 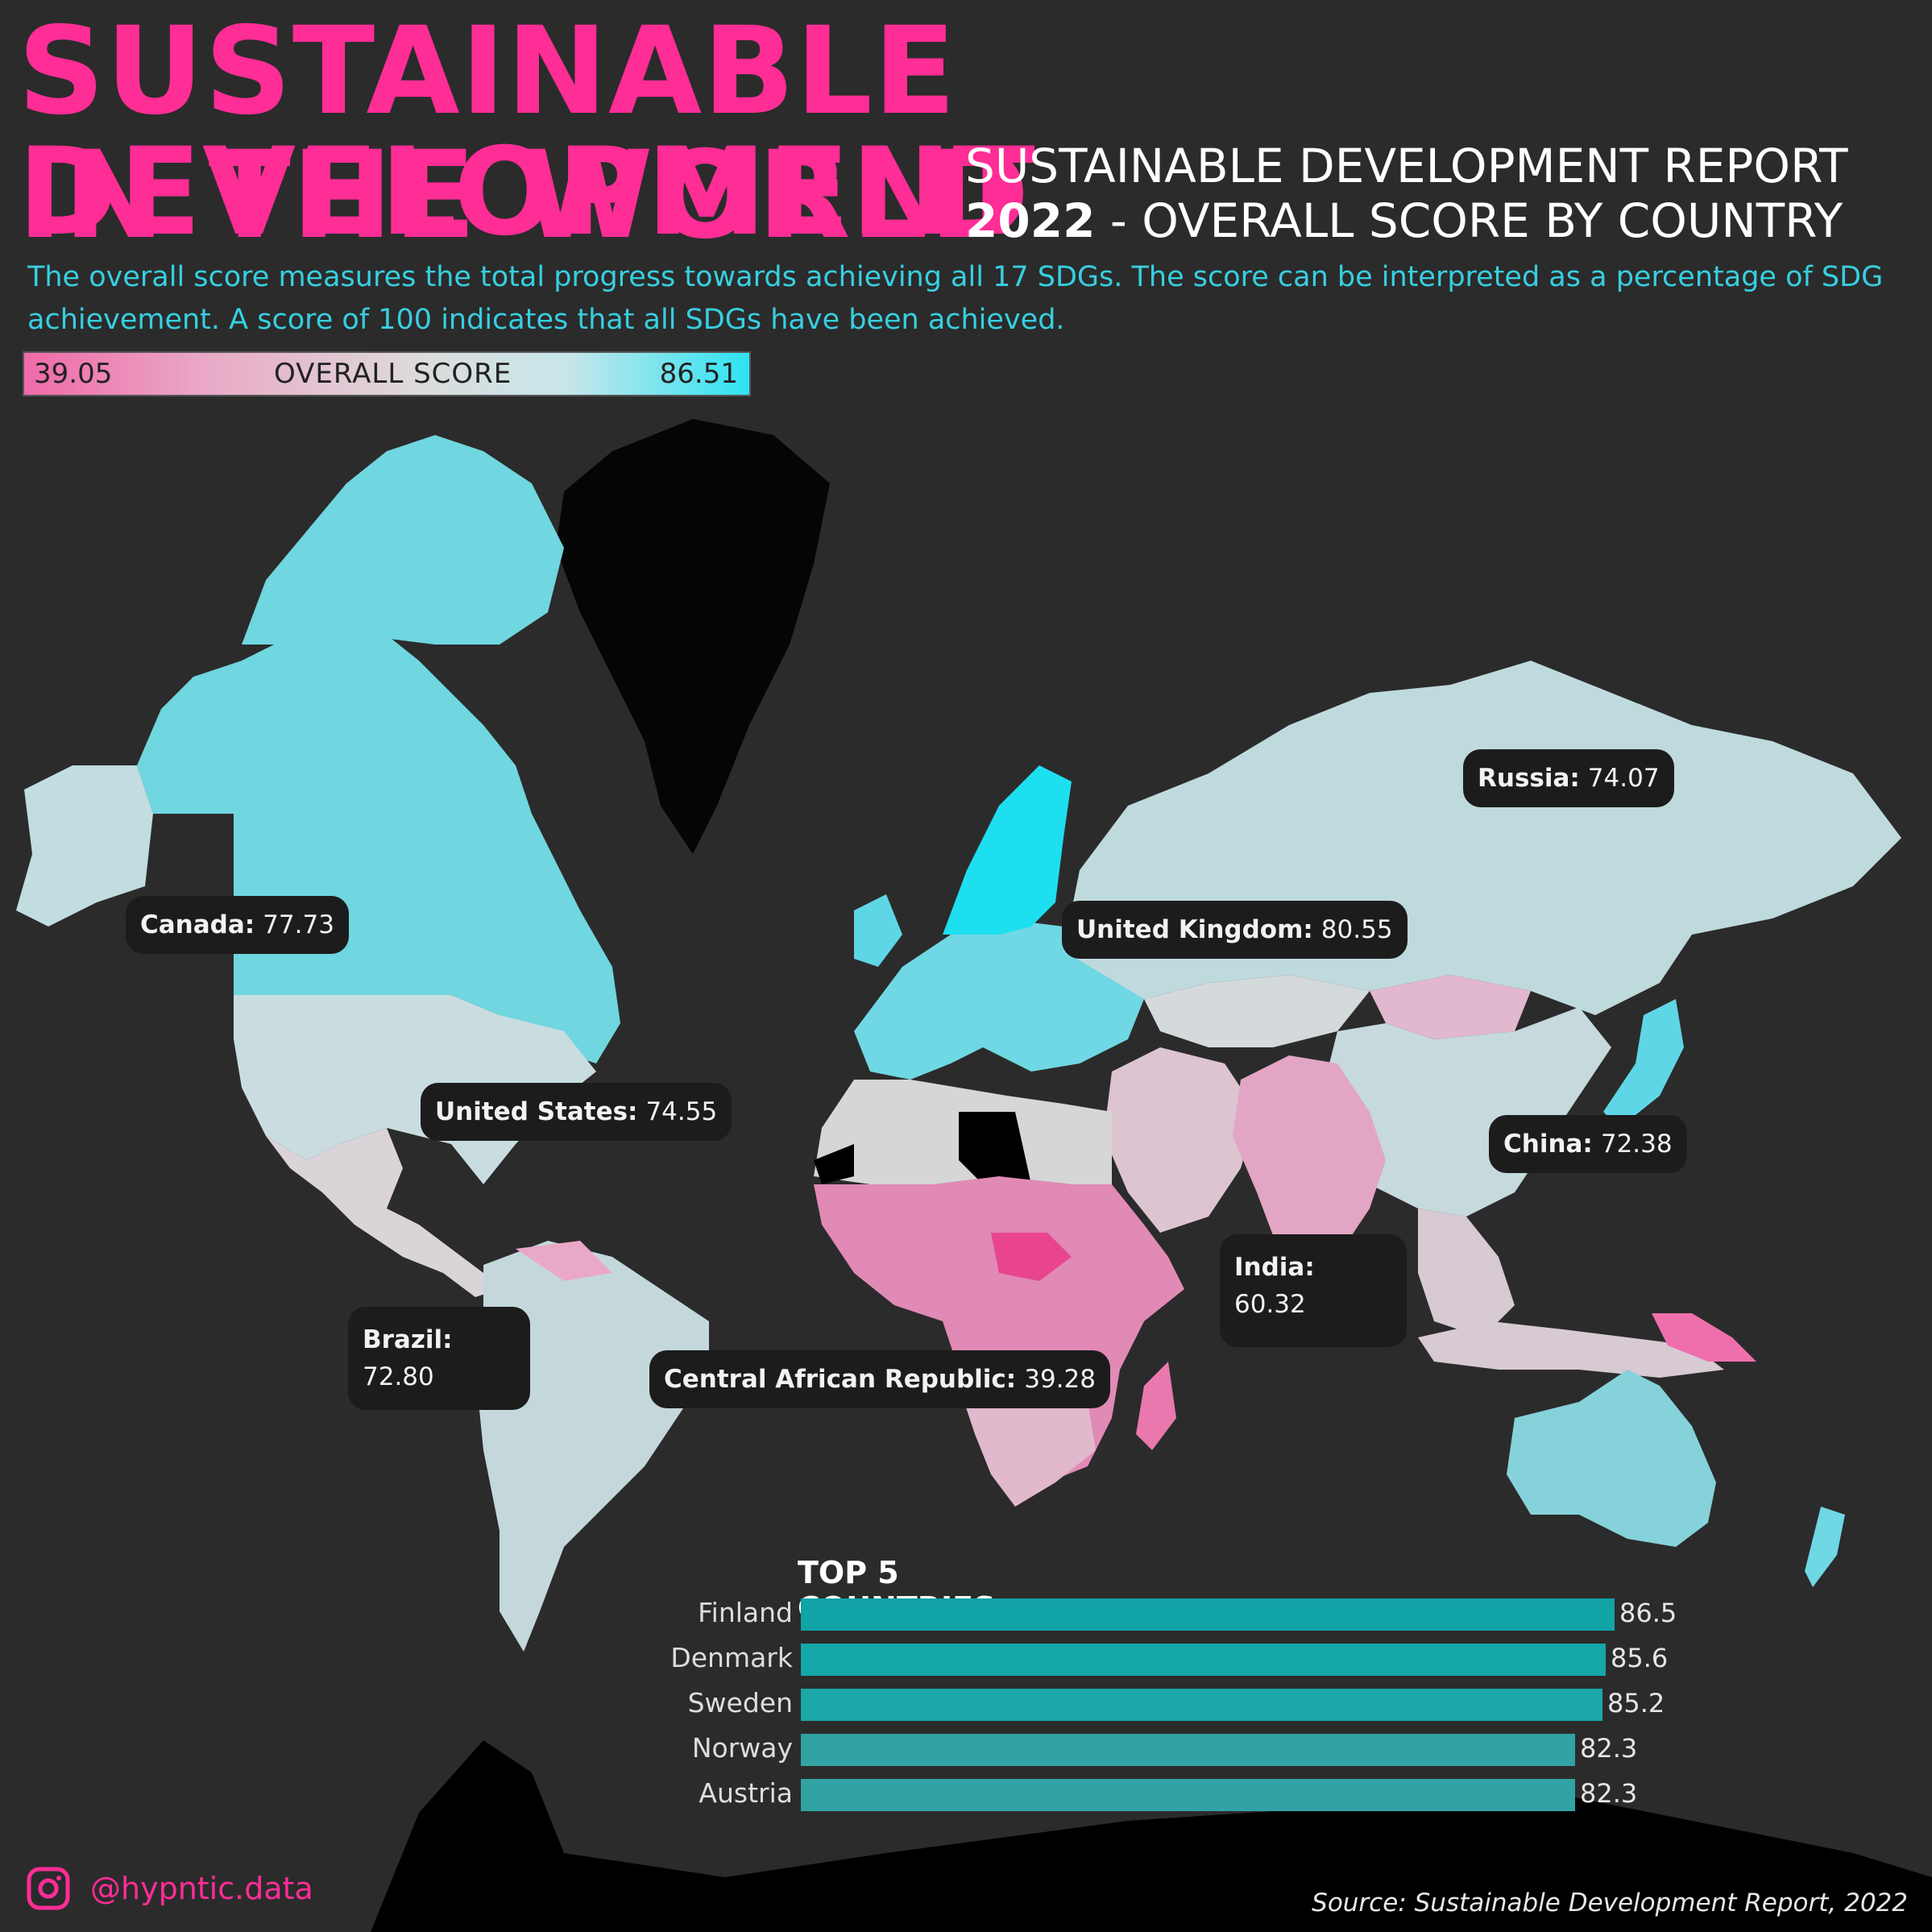 I want to click on region-europe, so click(x=999, y=999).